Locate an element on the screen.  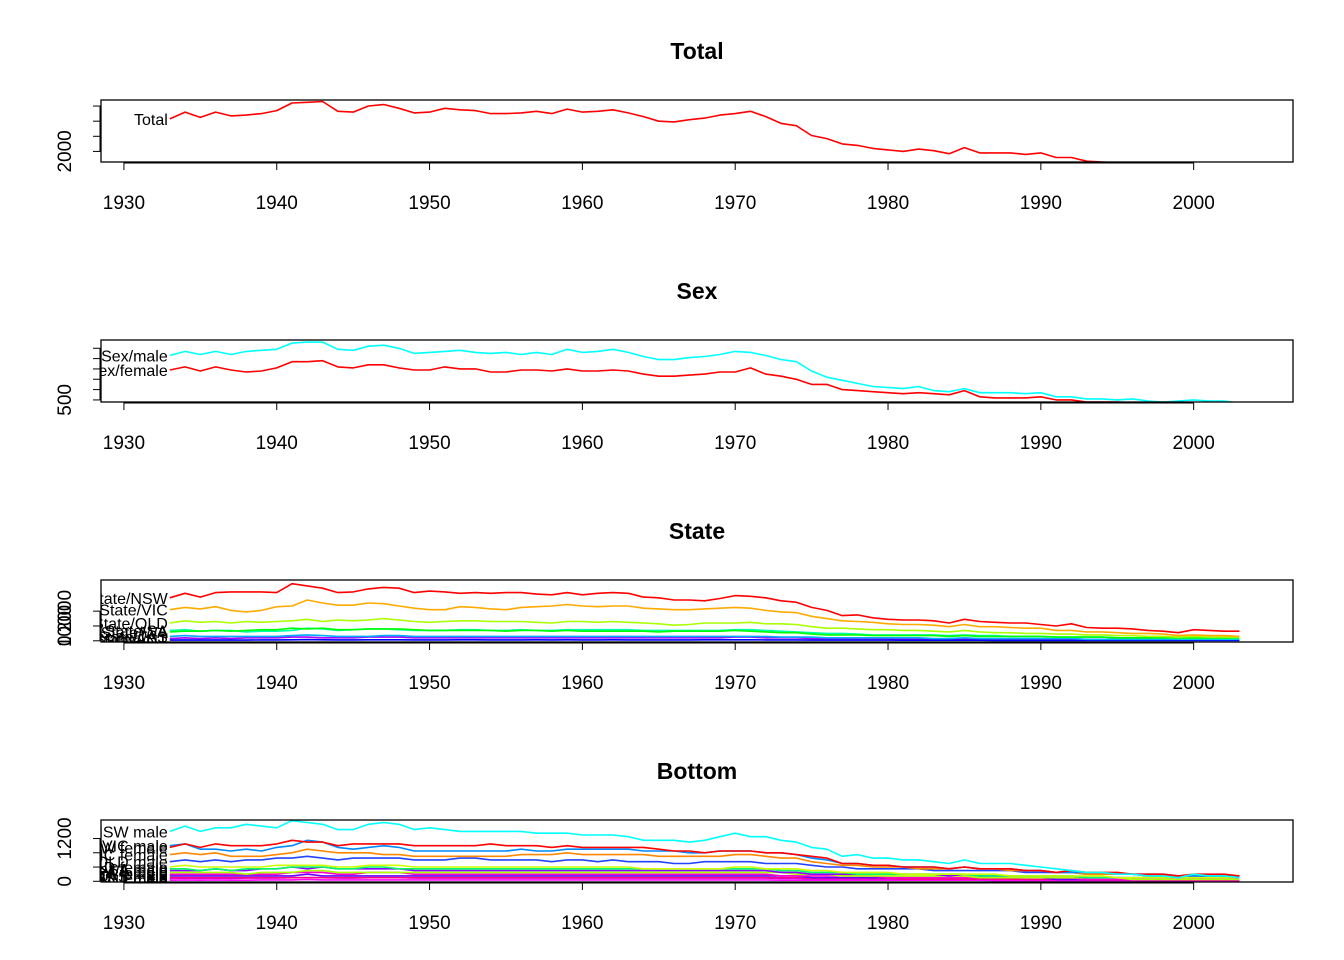
y-axis: 0 1200 is located at coordinates (78, 852).